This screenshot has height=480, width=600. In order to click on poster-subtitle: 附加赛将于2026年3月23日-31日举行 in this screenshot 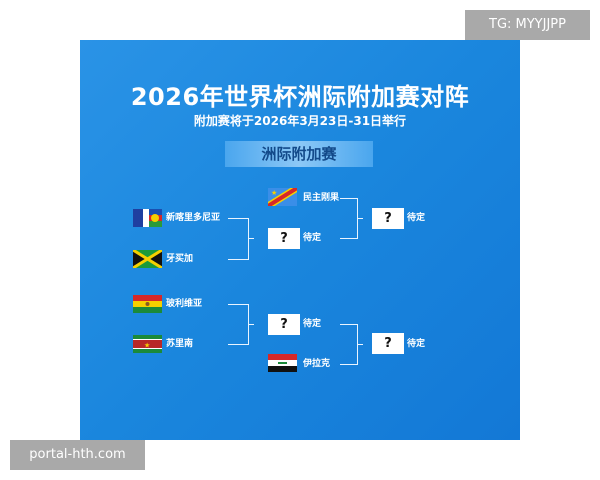, I will do `click(300, 121)`.